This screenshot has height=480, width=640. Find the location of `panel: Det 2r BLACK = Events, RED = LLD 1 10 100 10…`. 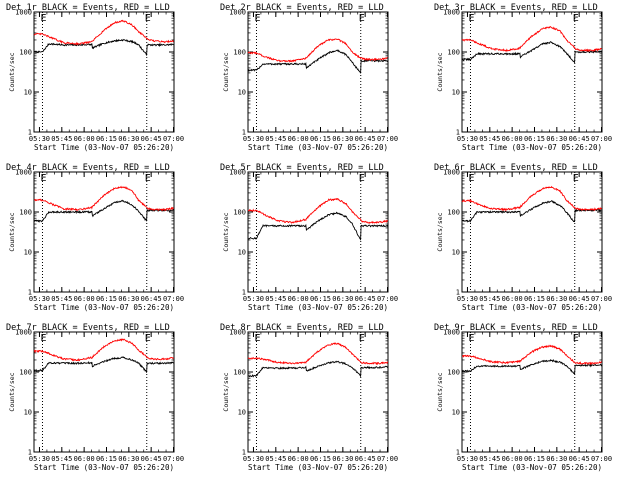

panel: Det 2r BLACK = Events, RED = LLD 1 10 100 10… is located at coordinates (309, 77).